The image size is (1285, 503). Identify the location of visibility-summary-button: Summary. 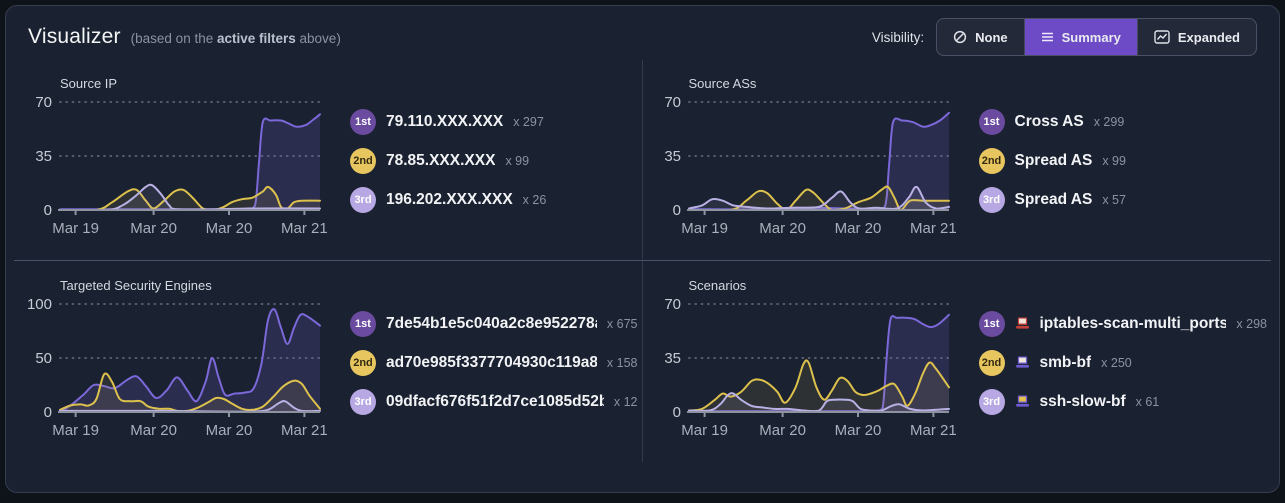
(1080, 37).